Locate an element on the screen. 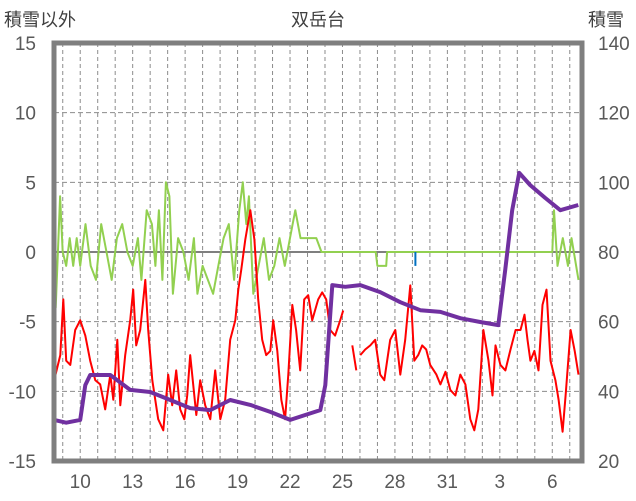 Image resolution: width=636 pixels, height=501 pixels. right-tick-label: 60 is located at coordinates (608, 323).